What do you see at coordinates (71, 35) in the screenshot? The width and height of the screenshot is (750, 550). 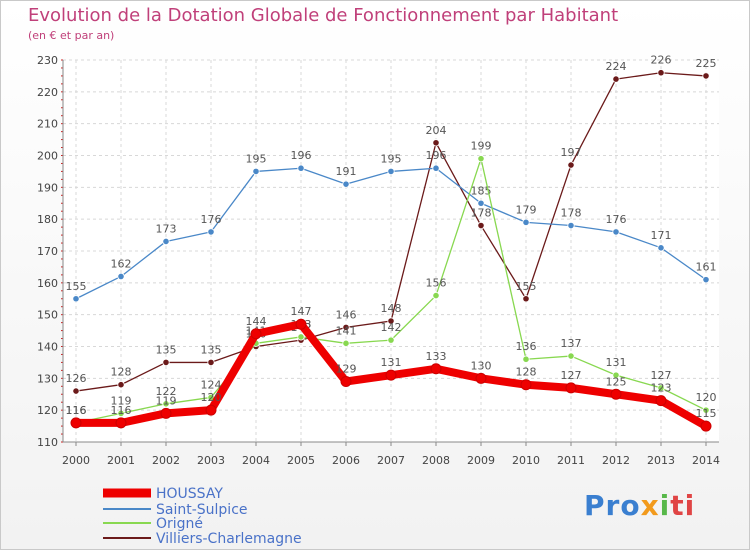 I see `chart-subtitle: (en € et par an)` at bounding box center [71, 35].